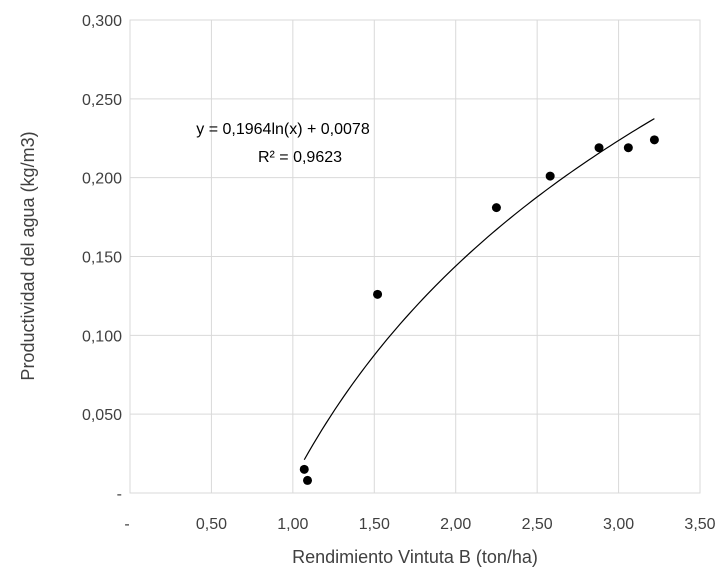  What do you see at coordinates (292, 524) in the screenshot?
I see `x-tick-label: 1,00` at bounding box center [292, 524].